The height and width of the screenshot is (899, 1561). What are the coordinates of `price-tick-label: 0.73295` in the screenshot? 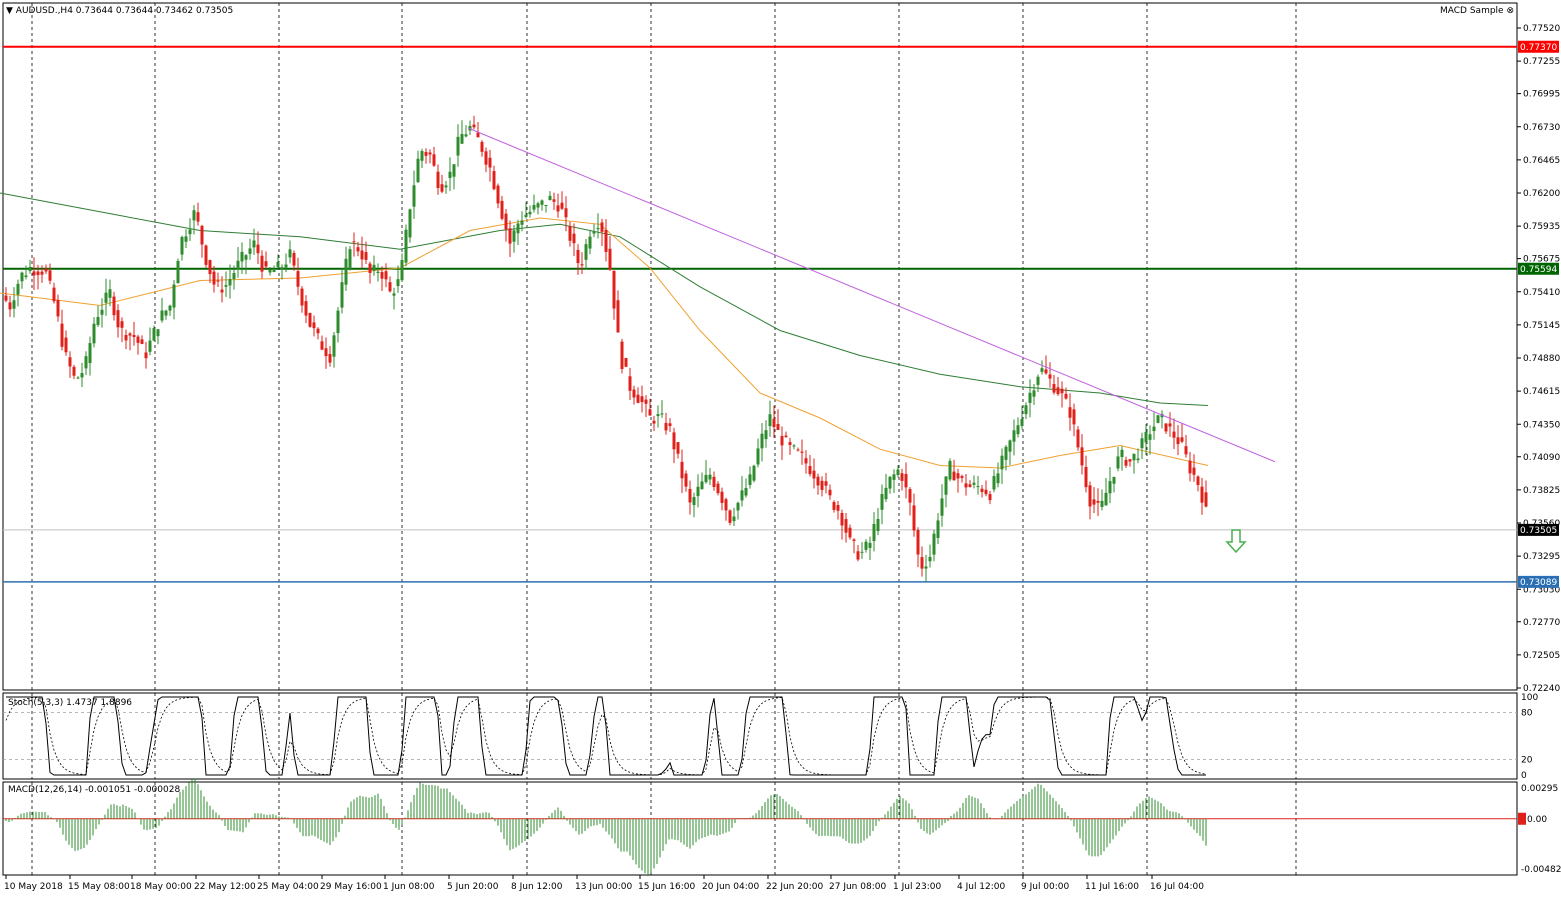 It's located at (1541, 557).